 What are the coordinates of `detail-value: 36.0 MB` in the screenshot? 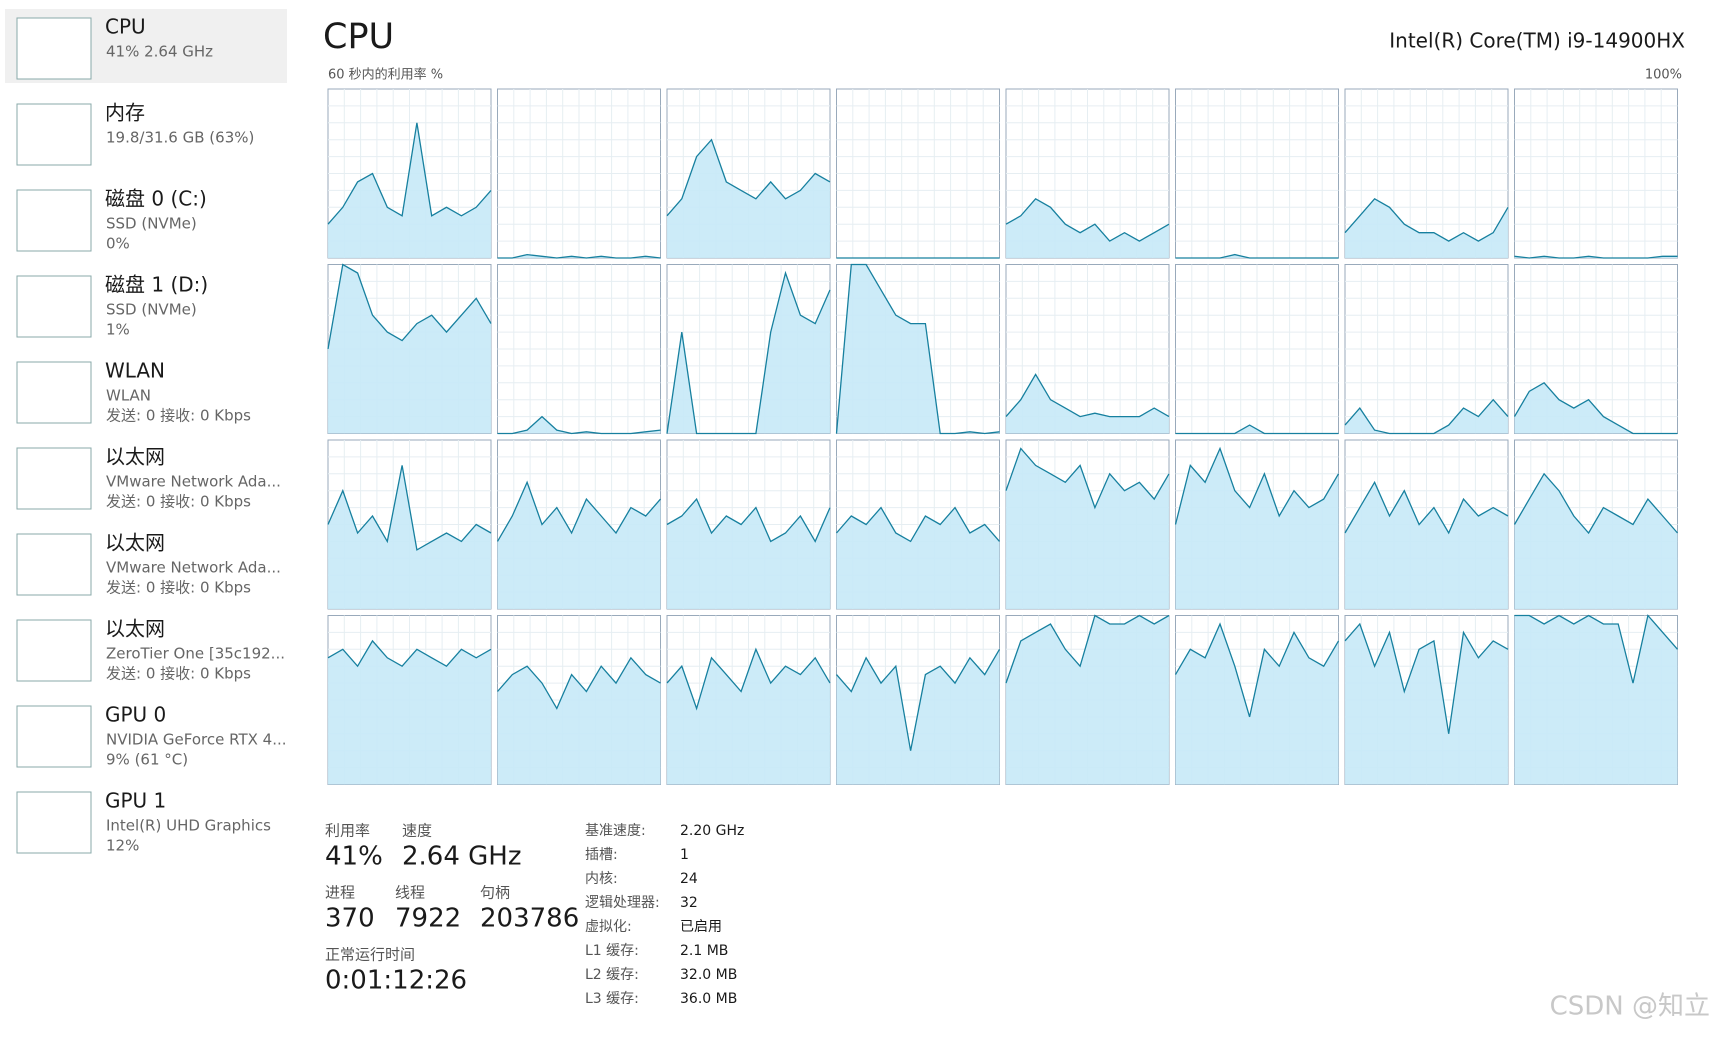 It's located at (708, 999).